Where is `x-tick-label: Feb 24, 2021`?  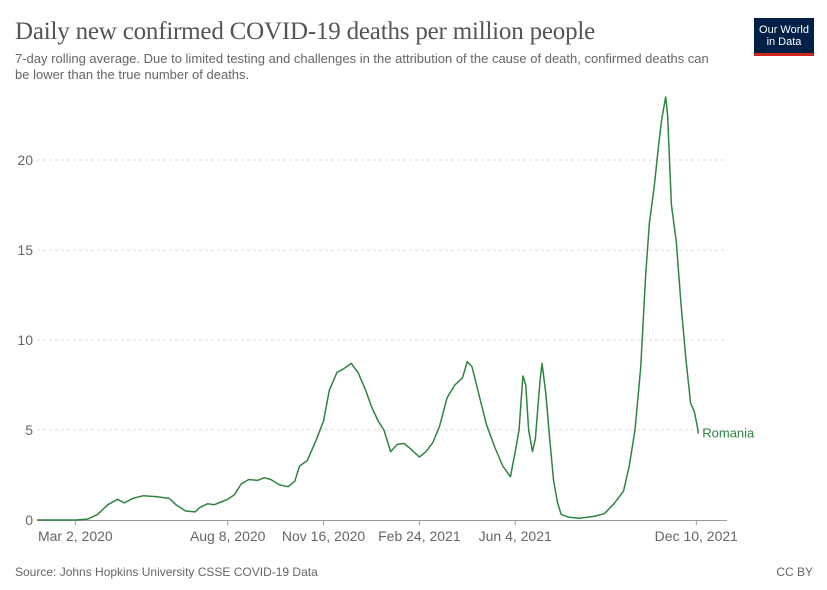
x-tick-label: Feb 24, 2021 is located at coordinates (419, 536).